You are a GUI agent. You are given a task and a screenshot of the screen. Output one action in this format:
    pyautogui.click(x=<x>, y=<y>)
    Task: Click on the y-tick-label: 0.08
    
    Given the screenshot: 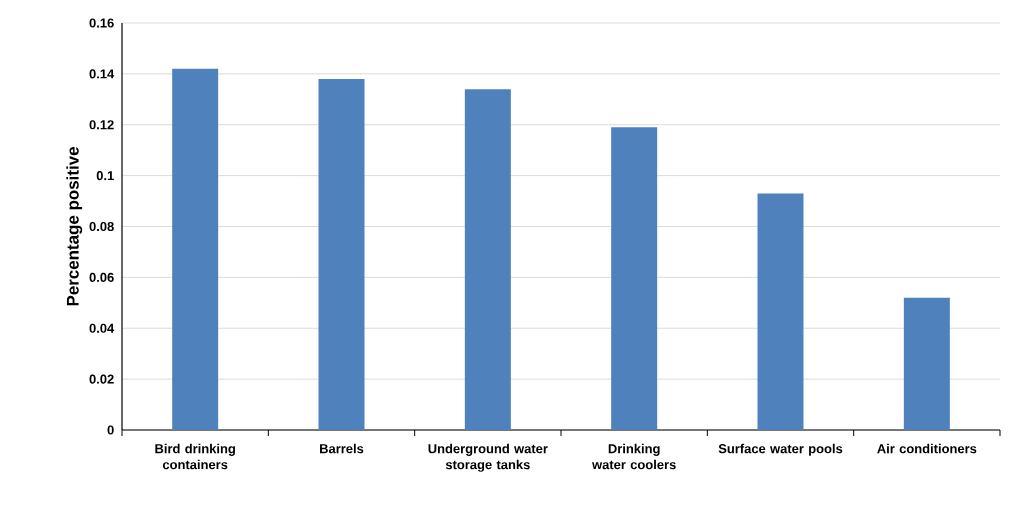 What is the action you would take?
    pyautogui.click(x=101, y=226)
    